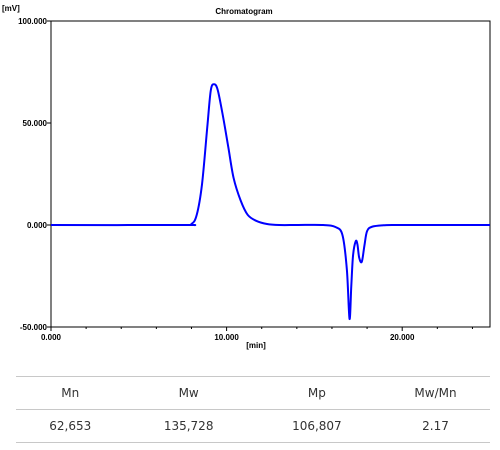 This screenshot has height=450, width=500. What do you see at coordinates (256, 345) in the screenshot?
I see `x-axis-unit: [min]` at bounding box center [256, 345].